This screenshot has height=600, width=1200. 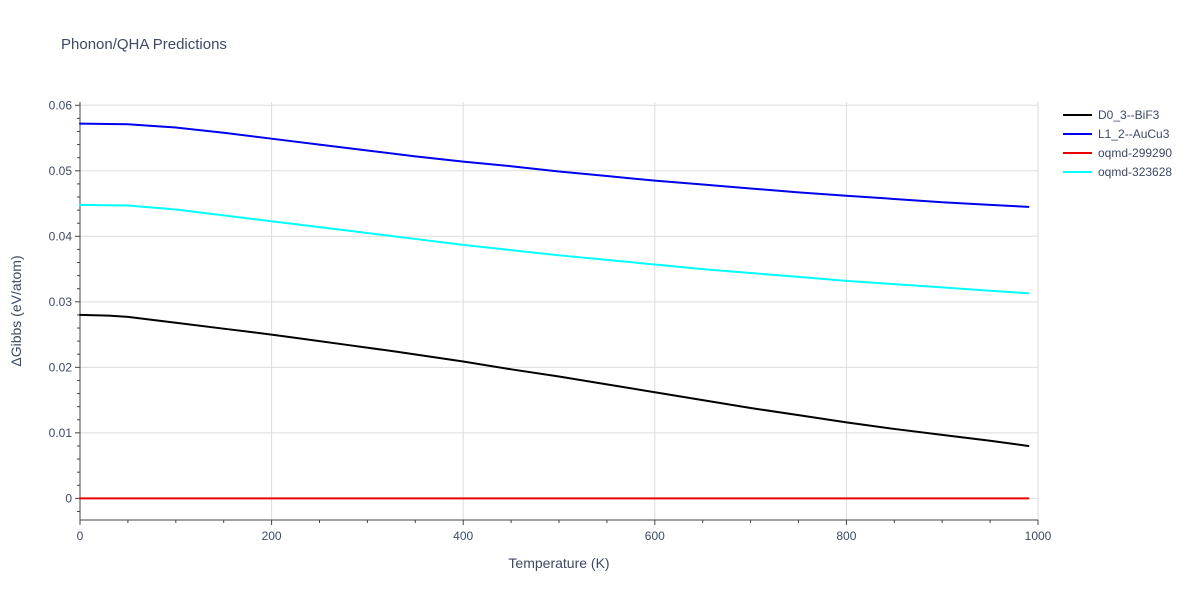 I want to click on y-tick-label: 0.04, so click(x=61, y=236).